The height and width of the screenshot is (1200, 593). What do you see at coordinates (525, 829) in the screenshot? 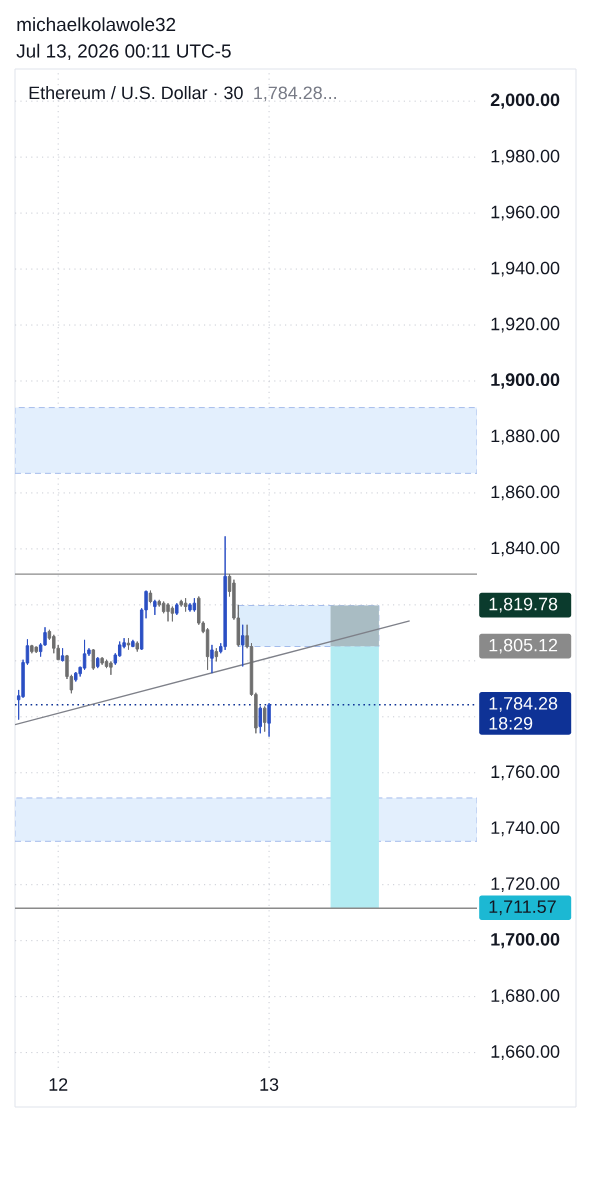
I see `y-tick-label: 1,740.00` at bounding box center [525, 829].